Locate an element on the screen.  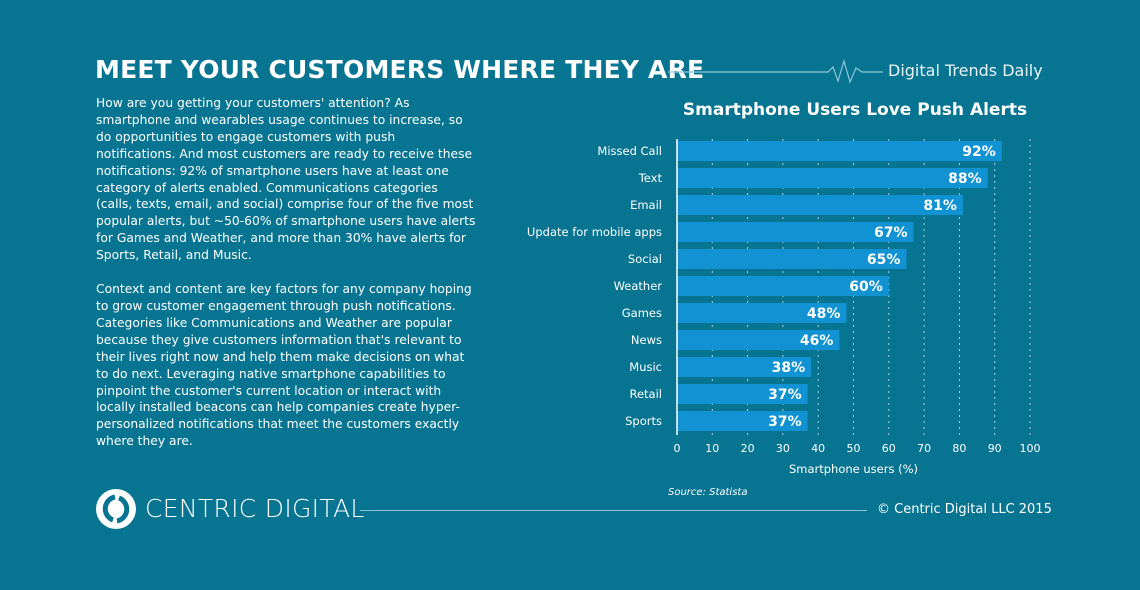
x-tick-label: 80 is located at coordinates (959, 448).